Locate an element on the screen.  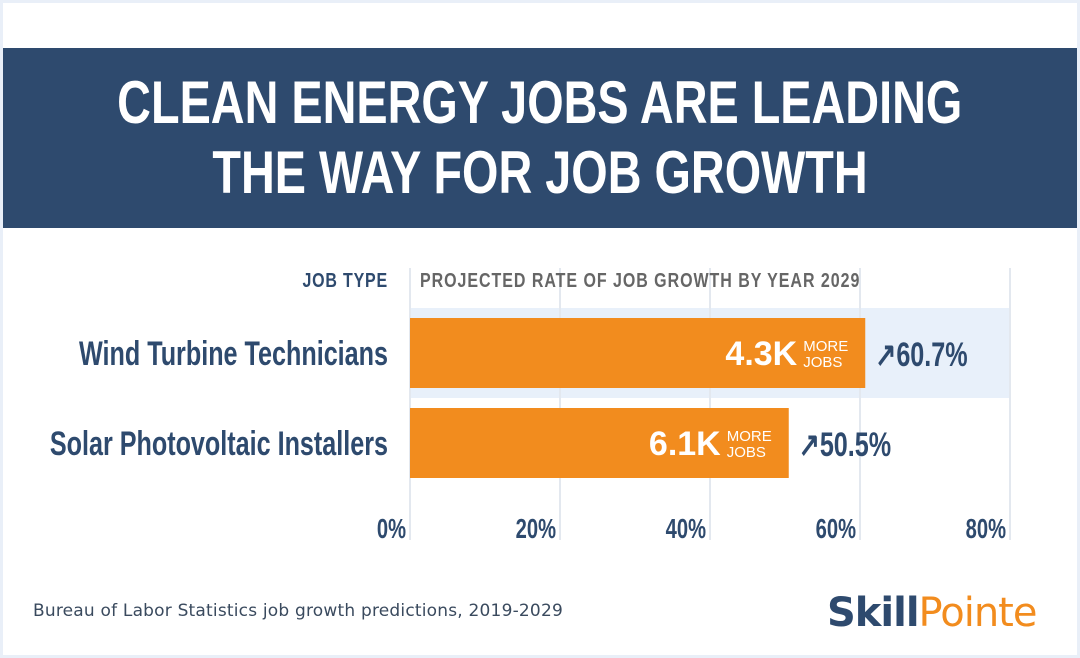
x-tick-label: 80% is located at coordinates (986, 529).